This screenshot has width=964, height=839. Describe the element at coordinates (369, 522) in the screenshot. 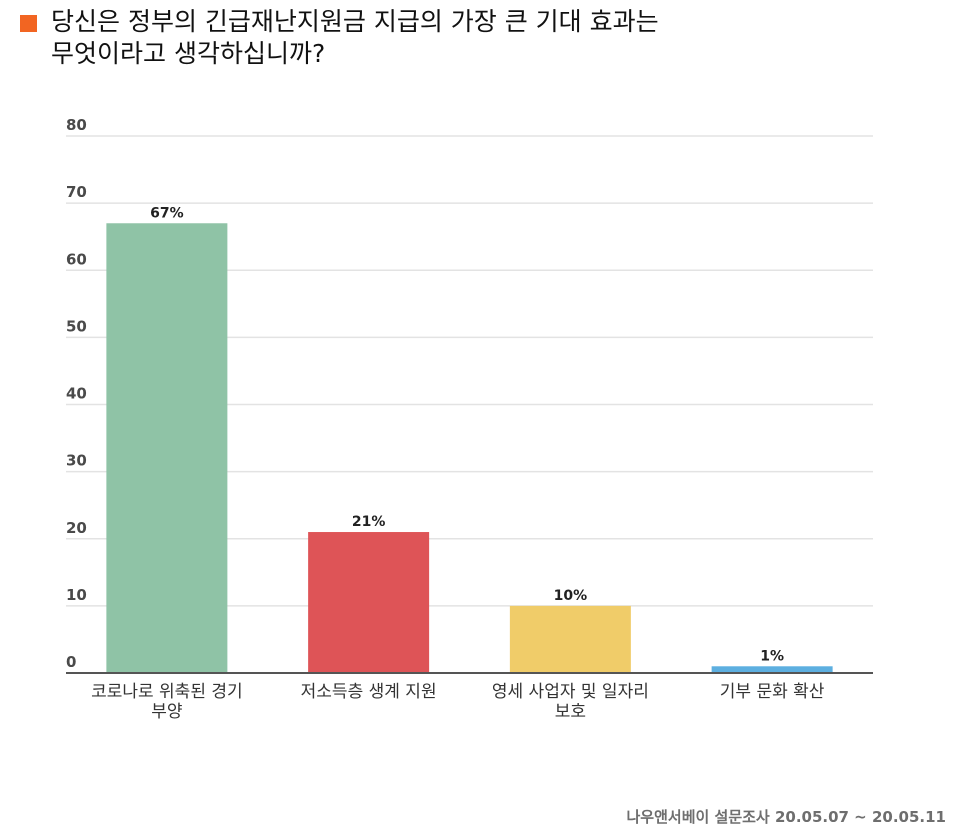

I see `data-label: 21%` at that location.